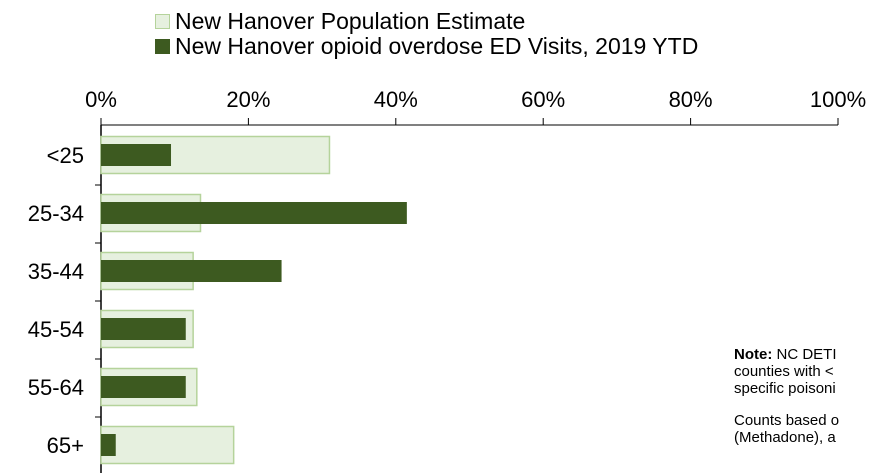 This screenshot has width=873, height=473. What do you see at coordinates (838, 99) in the screenshot?
I see `x-tick-label: 100%` at bounding box center [838, 99].